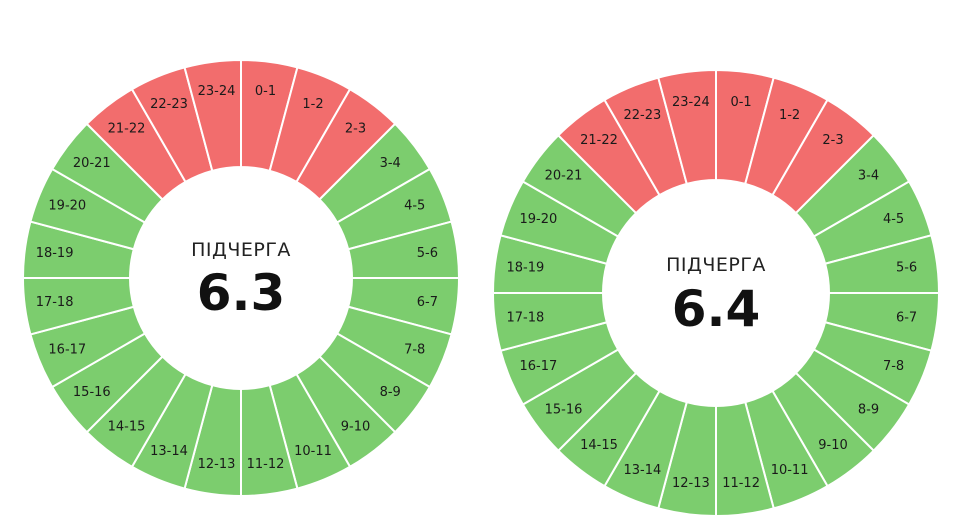 The width and height of the screenshot is (960, 518). I want to click on subqueue-number: 6.3, so click(241, 293).